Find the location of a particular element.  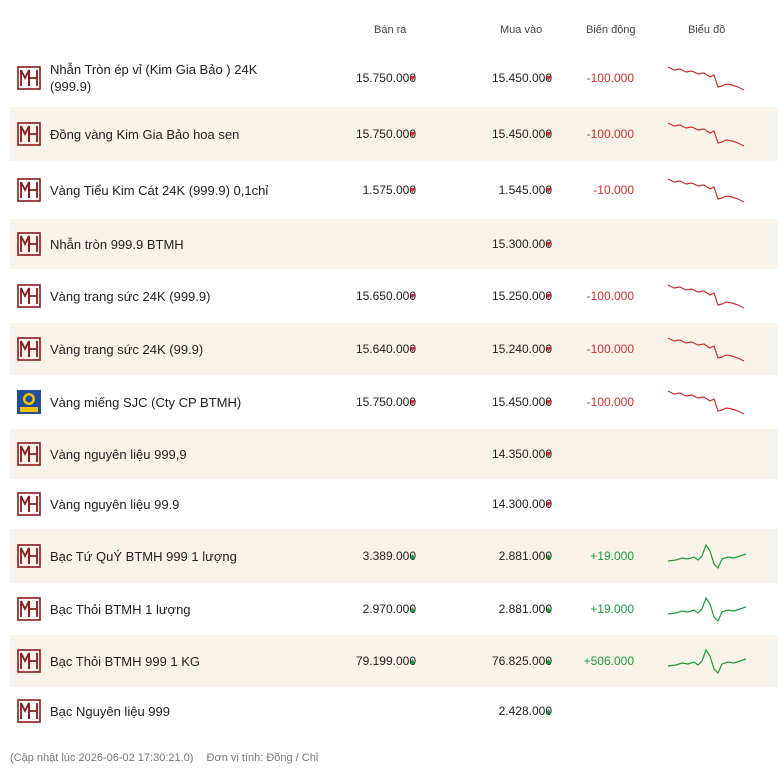

product-name: Bạc Thỏi BTMH 999 1 KG is located at coordinates (125, 661).